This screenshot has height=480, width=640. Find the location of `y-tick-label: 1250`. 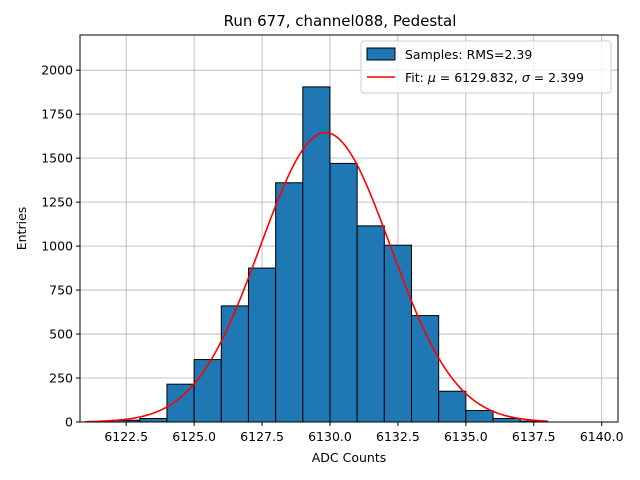

y-tick-label: 1250 is located at coordinates (57, 202).